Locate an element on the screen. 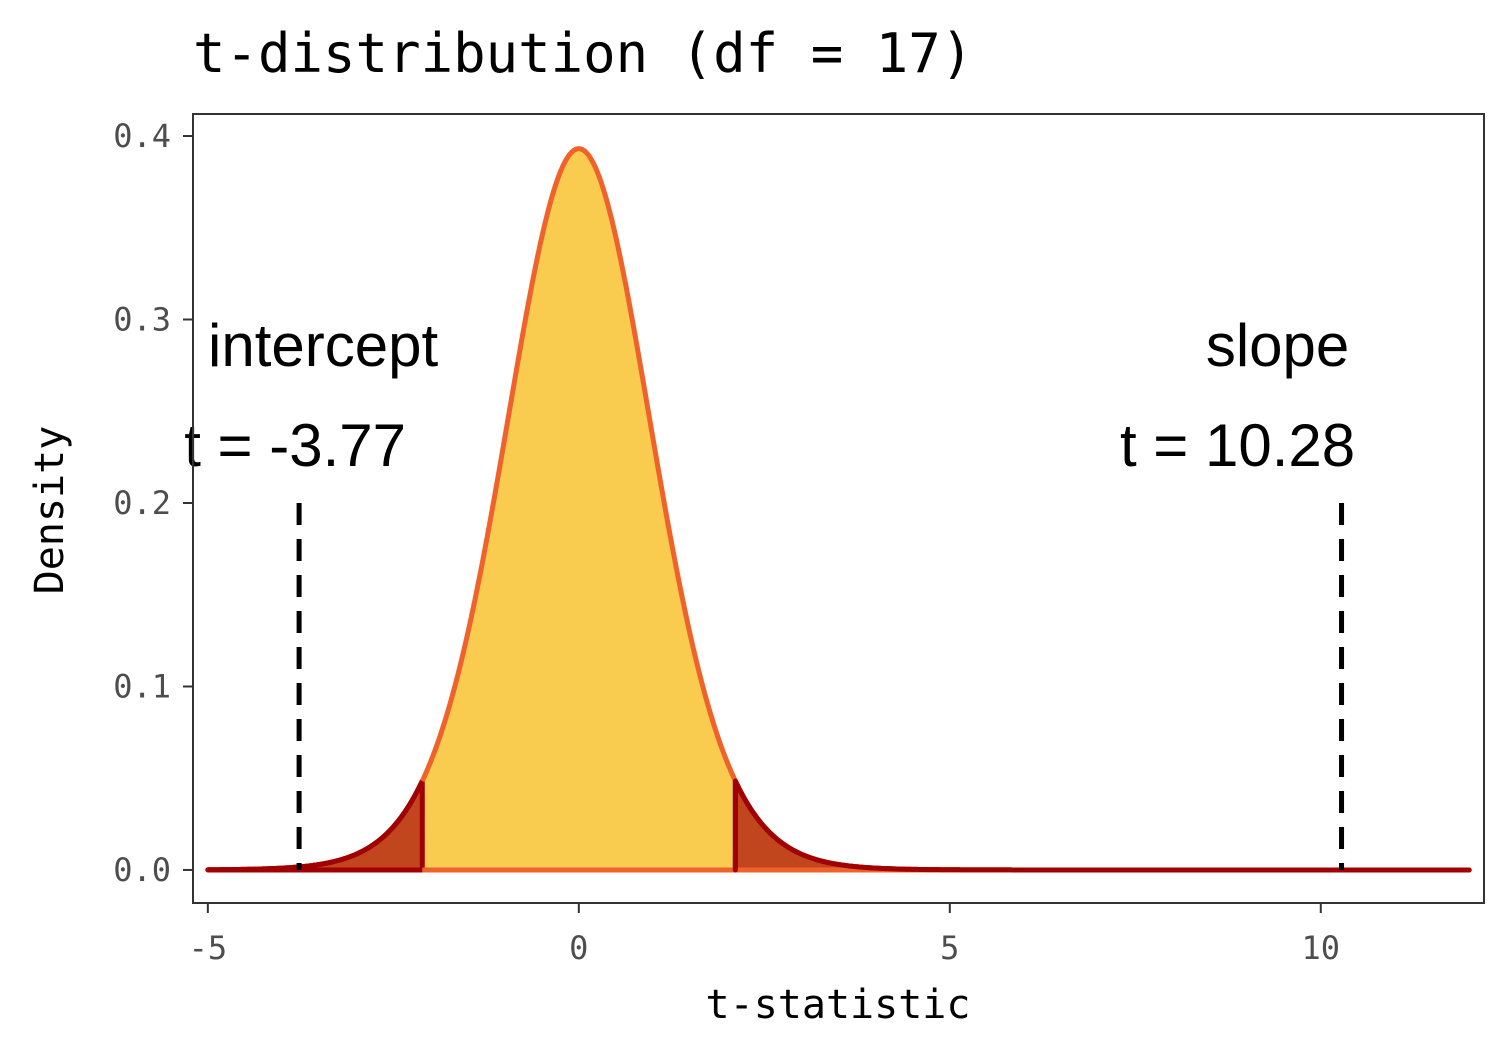  y-axis: 0.0 0.1 0.2 0.3 0.4 is located at coordinates (153, 503).